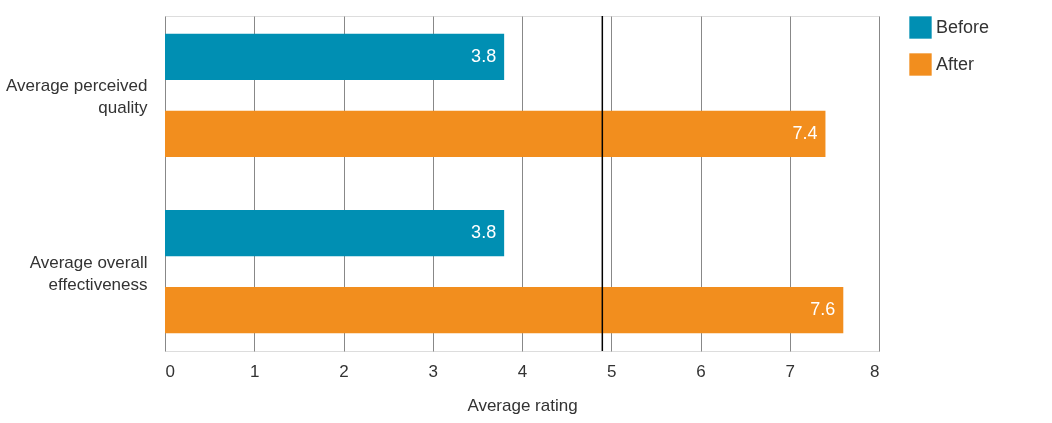 This screenshot has height=423, width=1052. Describe the element at coordinates (790, 371) in the screenshot. I see `x-tick-label: 7` at that location.